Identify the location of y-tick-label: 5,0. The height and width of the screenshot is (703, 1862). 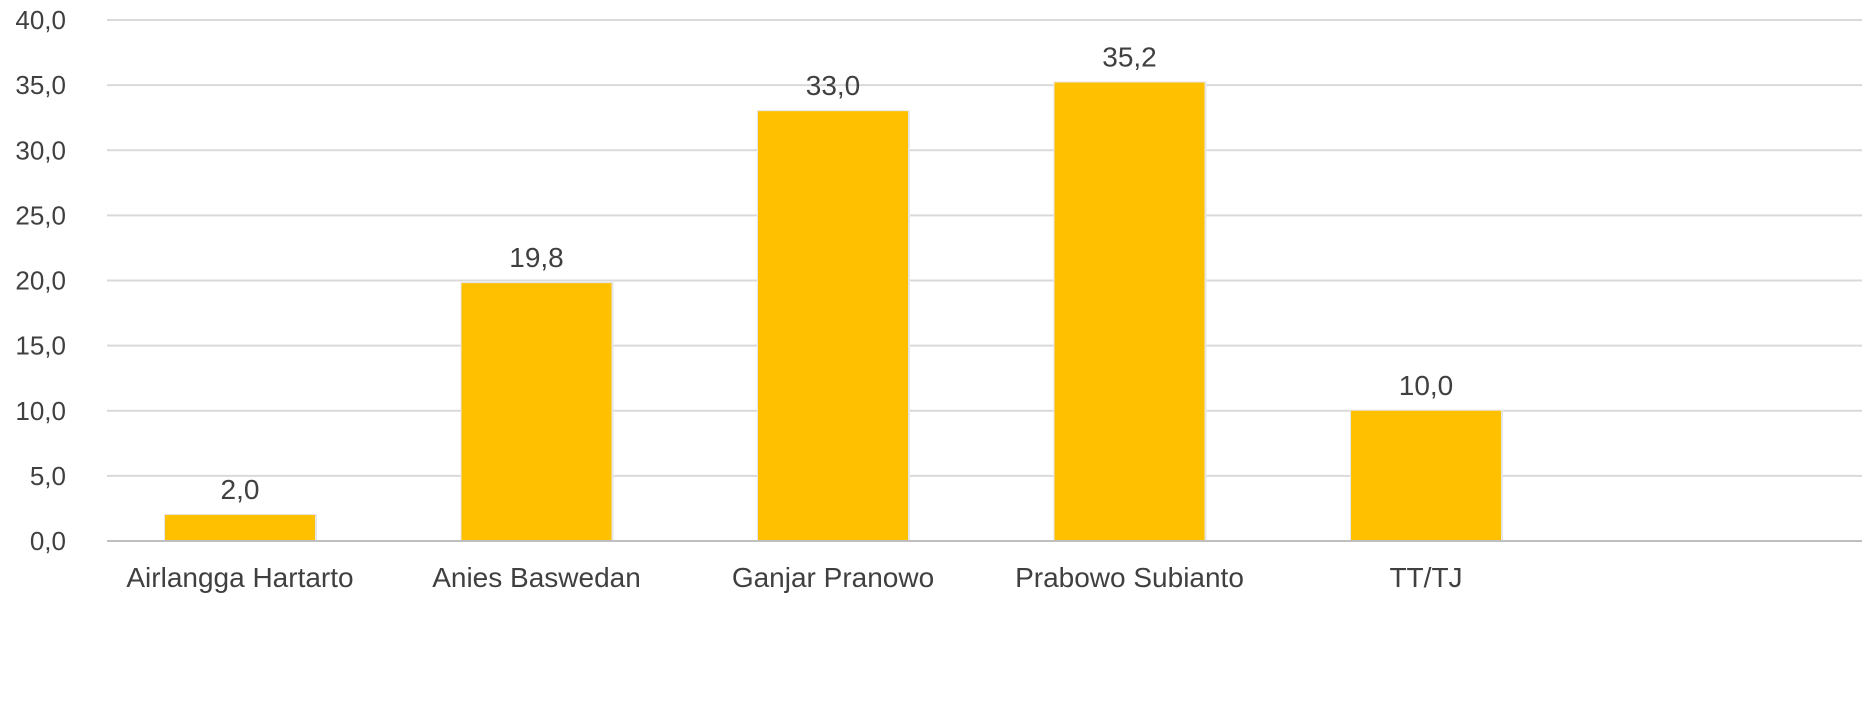
(48, 476).